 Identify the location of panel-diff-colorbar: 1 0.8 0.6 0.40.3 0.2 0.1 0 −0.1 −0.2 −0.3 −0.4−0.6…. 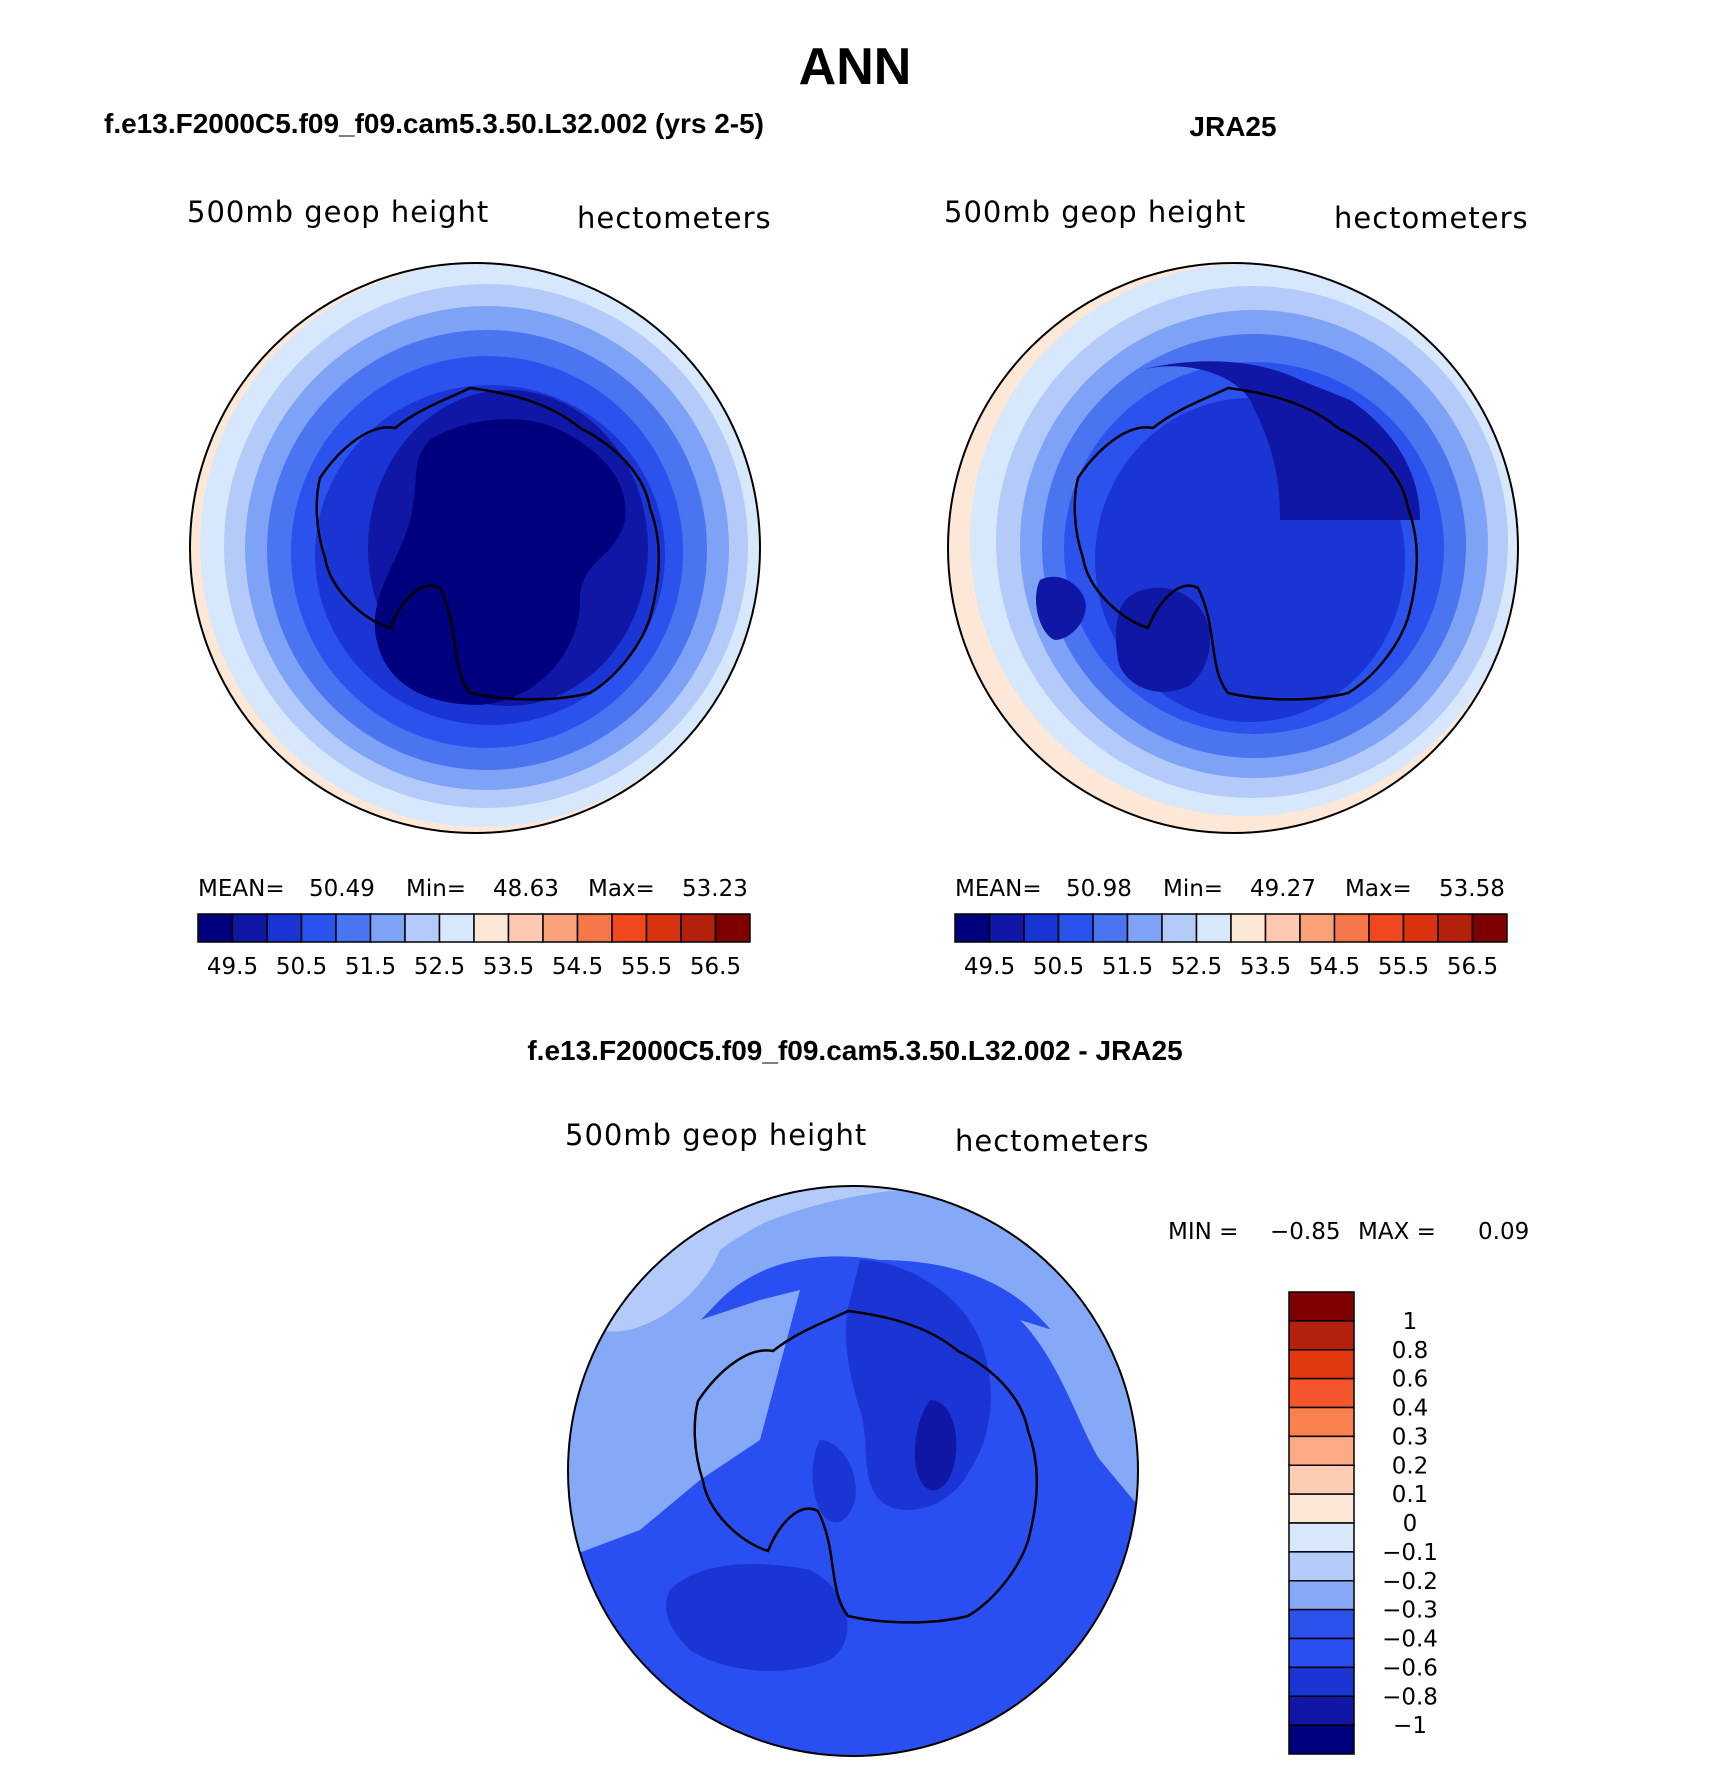
(1363, 1523).